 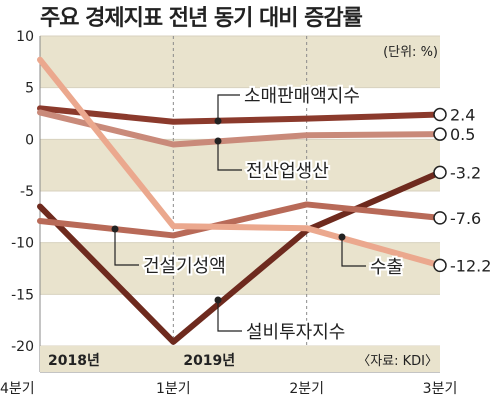 What do you see at coordinates (462, 190) in the screenshot?
I see `end-points: 2.40.5 -3.2 -7.6 -12.2` at bounding box center [462, 190].